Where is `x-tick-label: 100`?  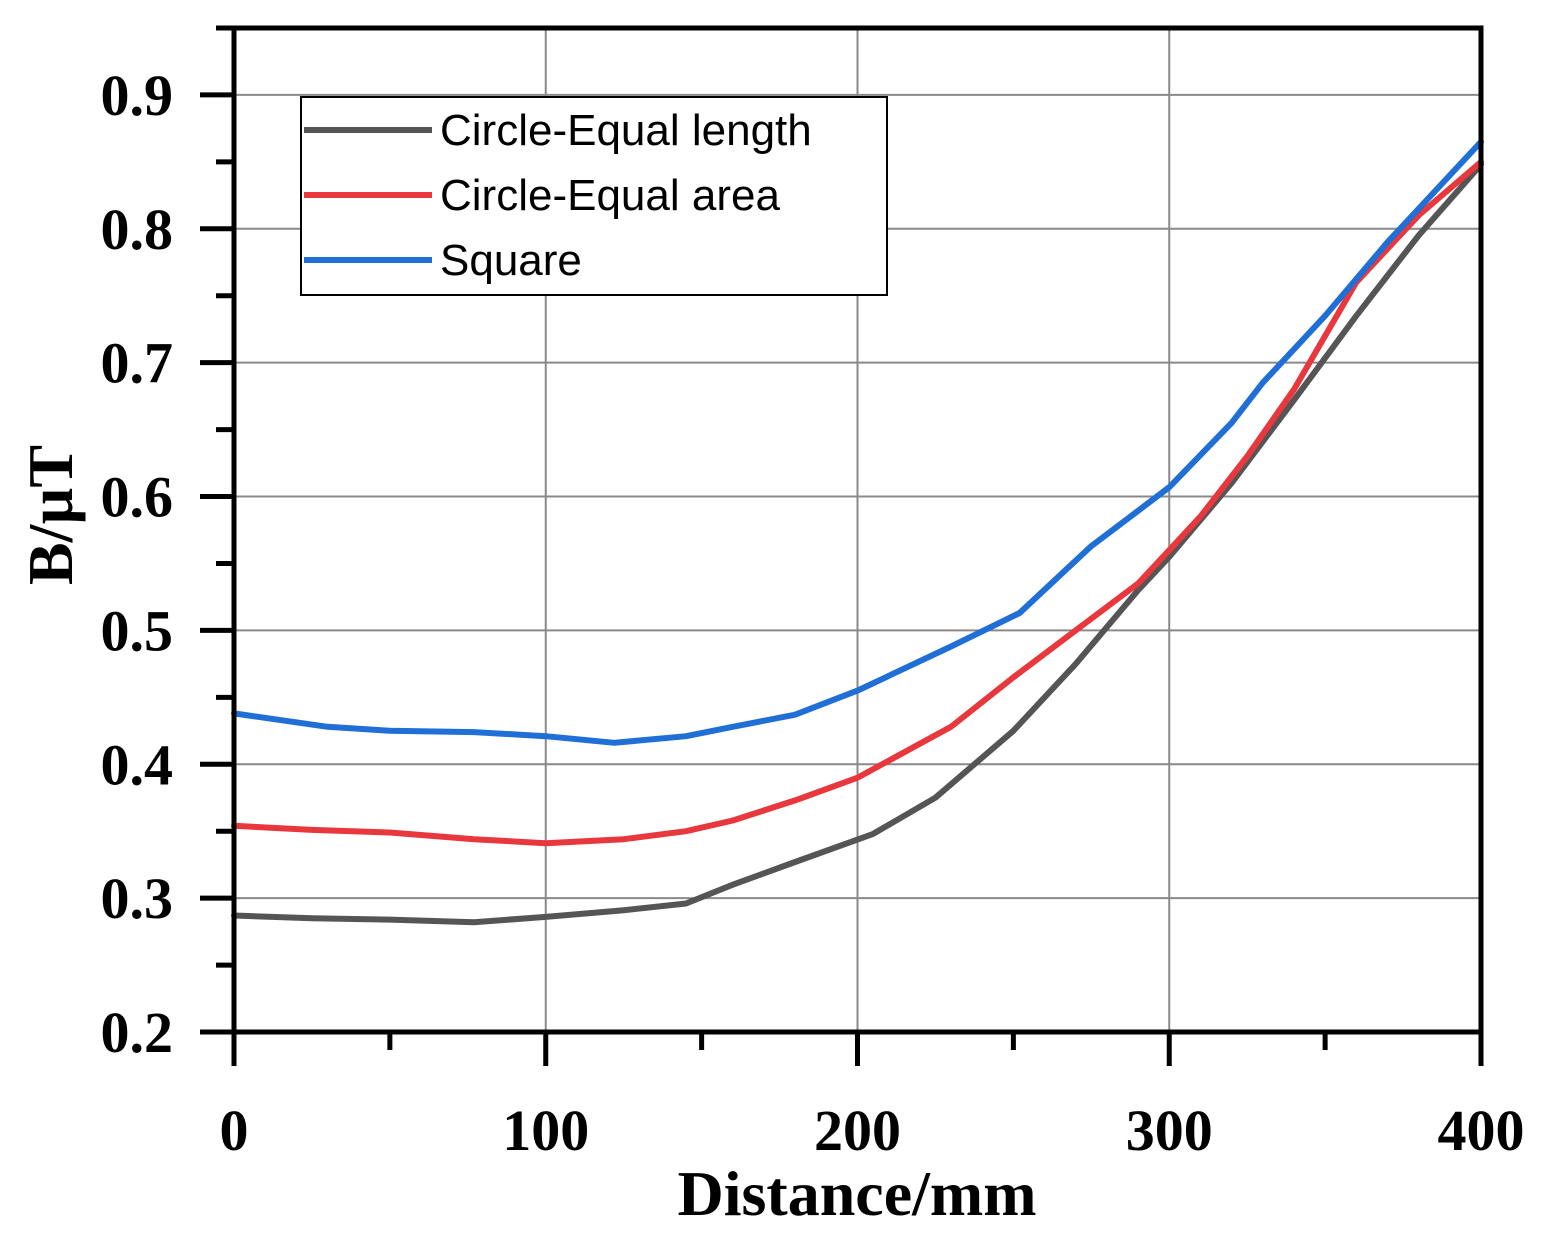
x-tick-label: 100 is located at coordinates (545, 1130).